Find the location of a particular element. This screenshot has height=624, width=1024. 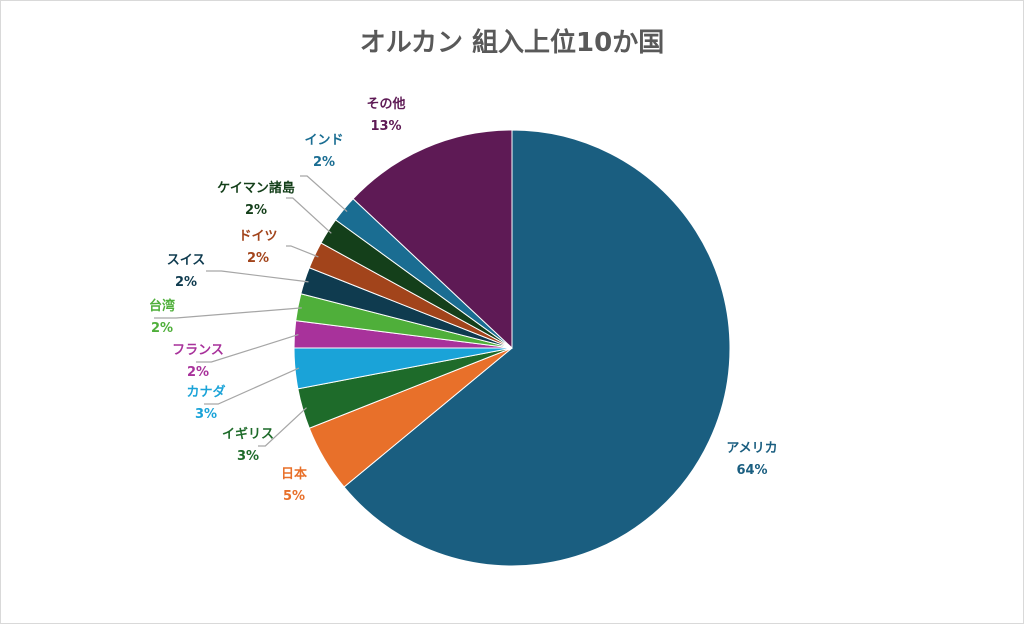

slice-percent: 13% is located at coordinates (385, 126).